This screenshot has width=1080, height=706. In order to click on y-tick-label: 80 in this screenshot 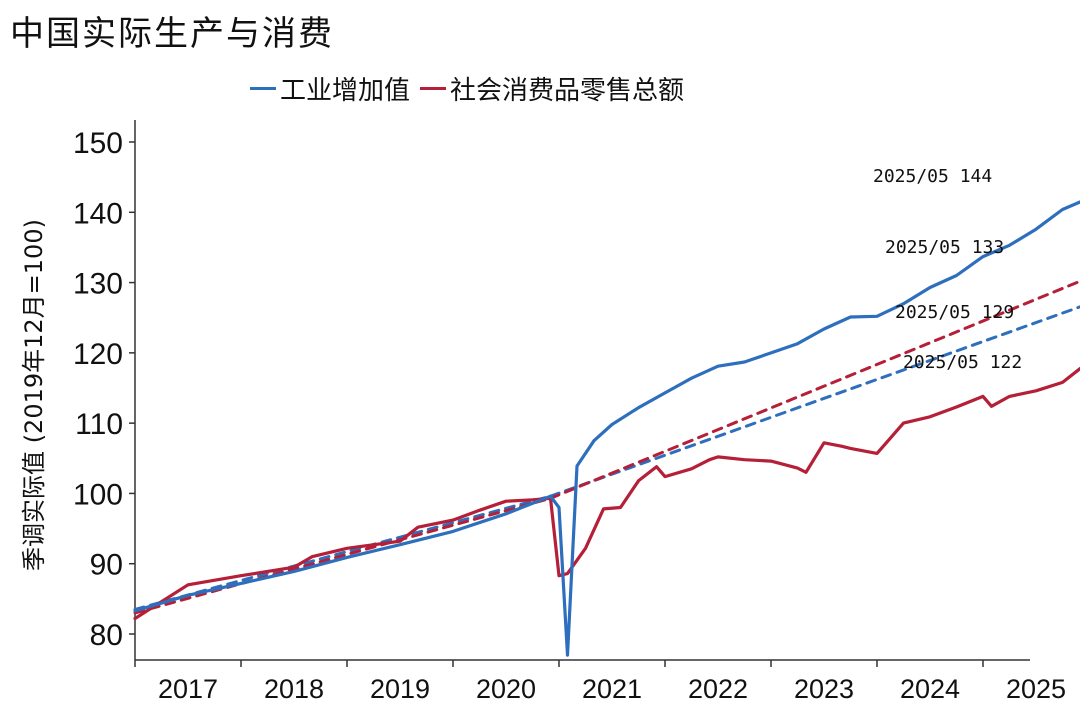, I will do `click(106, 635)`.